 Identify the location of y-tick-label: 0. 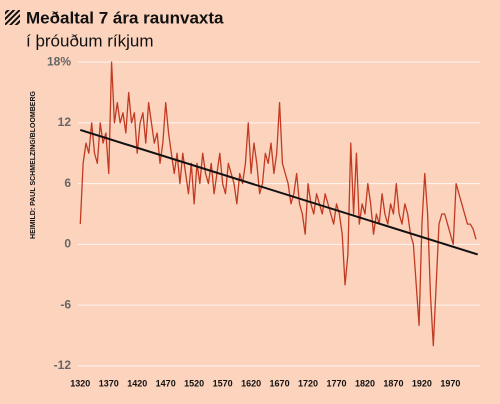
(67, 244).